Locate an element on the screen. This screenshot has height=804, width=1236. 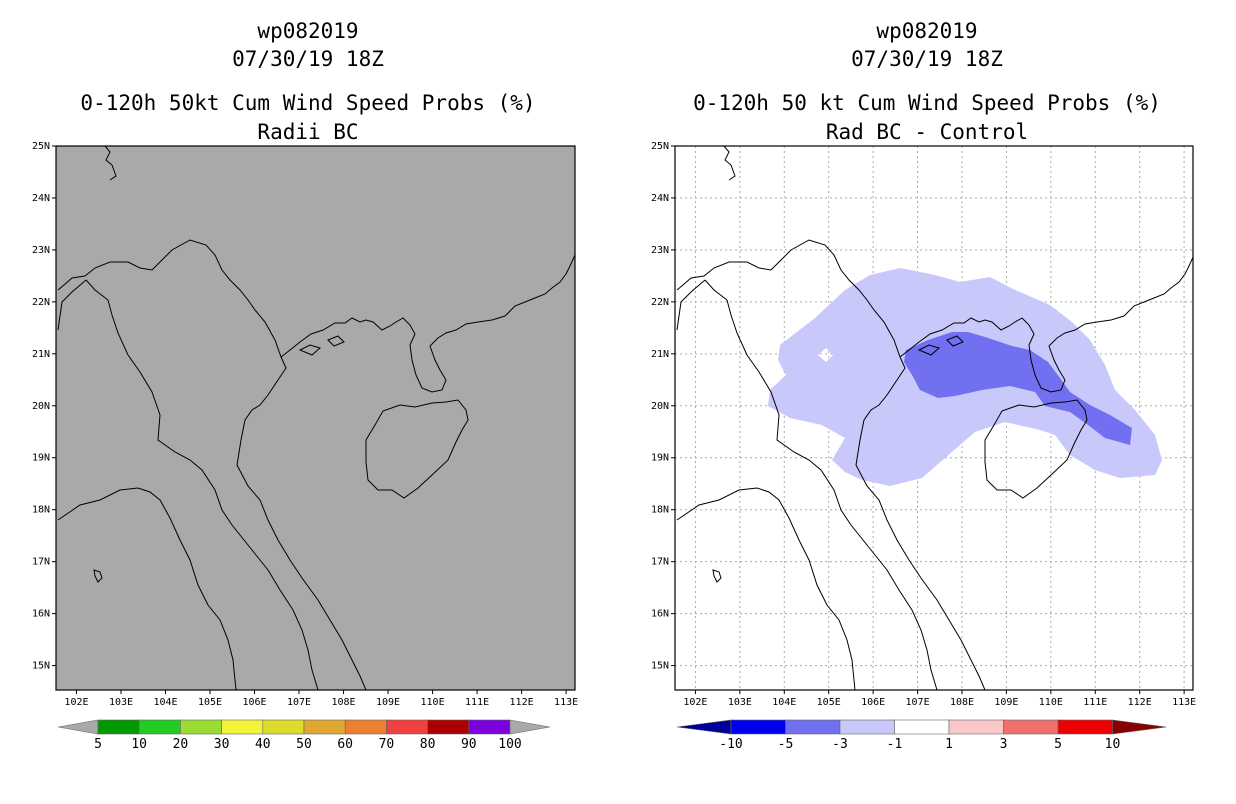
right-title-line1: wp082019 is located at coordinates (926, 31).